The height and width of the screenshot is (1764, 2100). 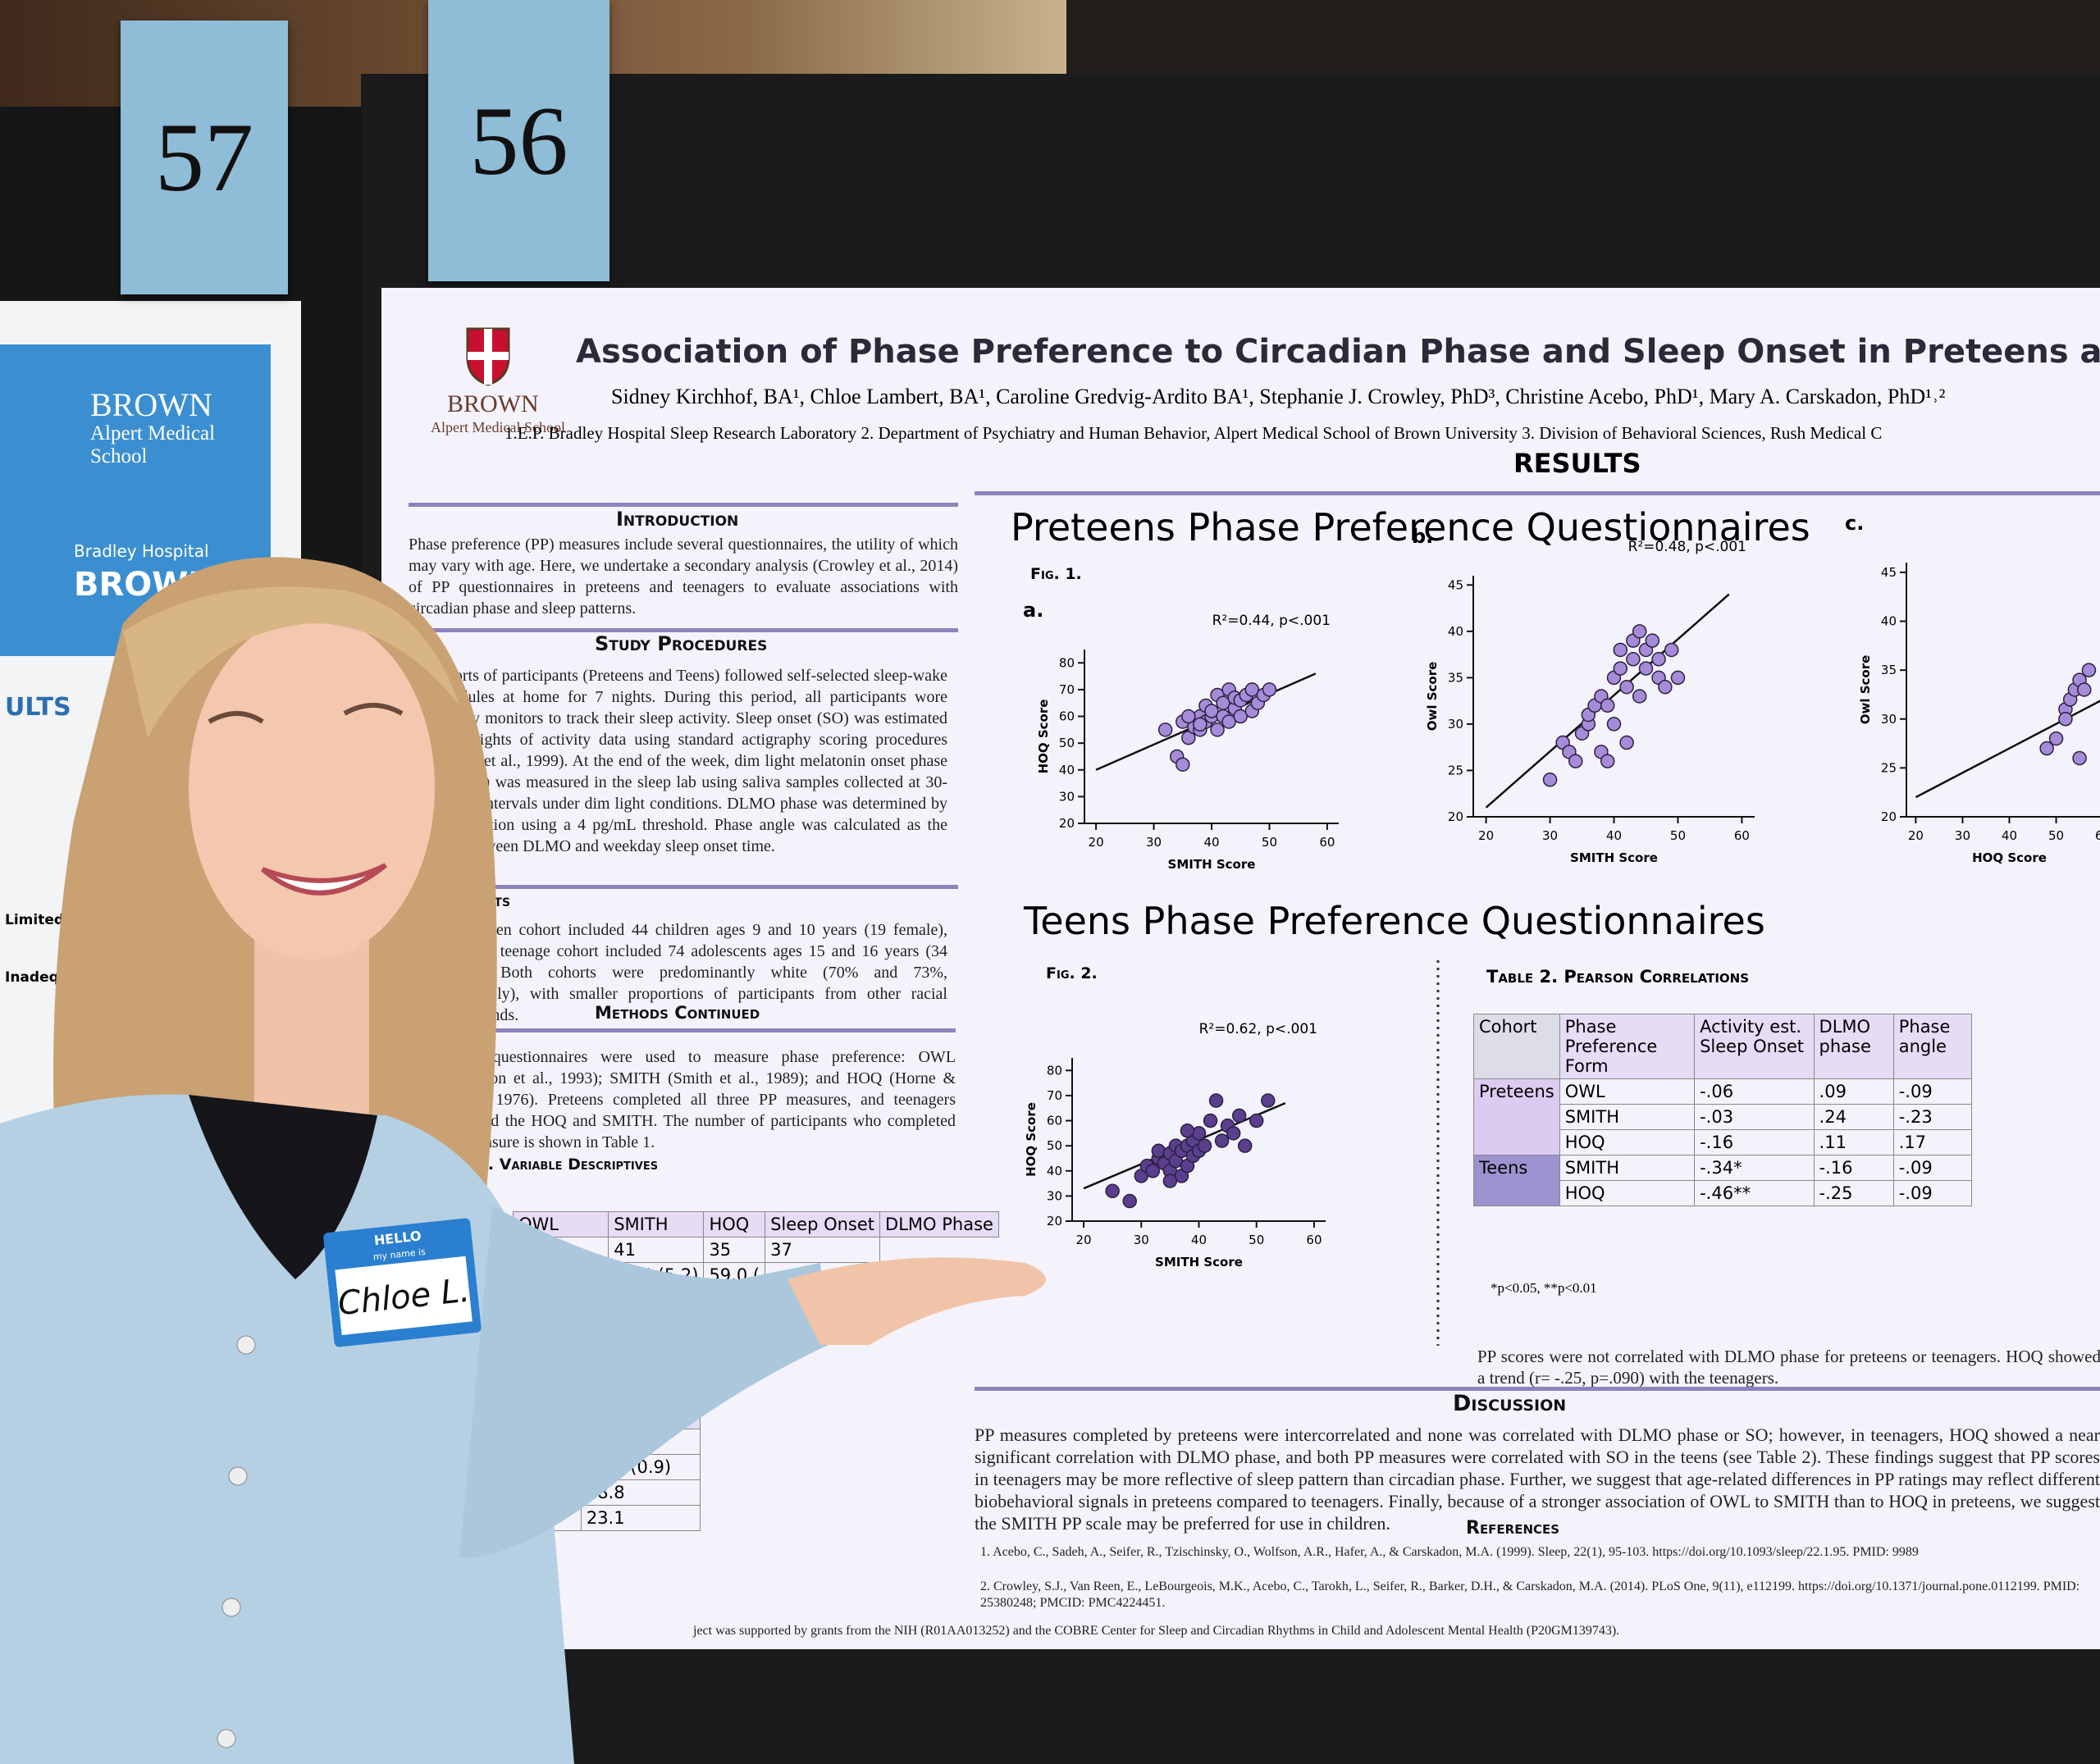 What do you see at coordinates (1544, 1288) in the screenshot?
I see `table-note: *p<0.05, **p<0.01` at bounding box center [1544, 1288].